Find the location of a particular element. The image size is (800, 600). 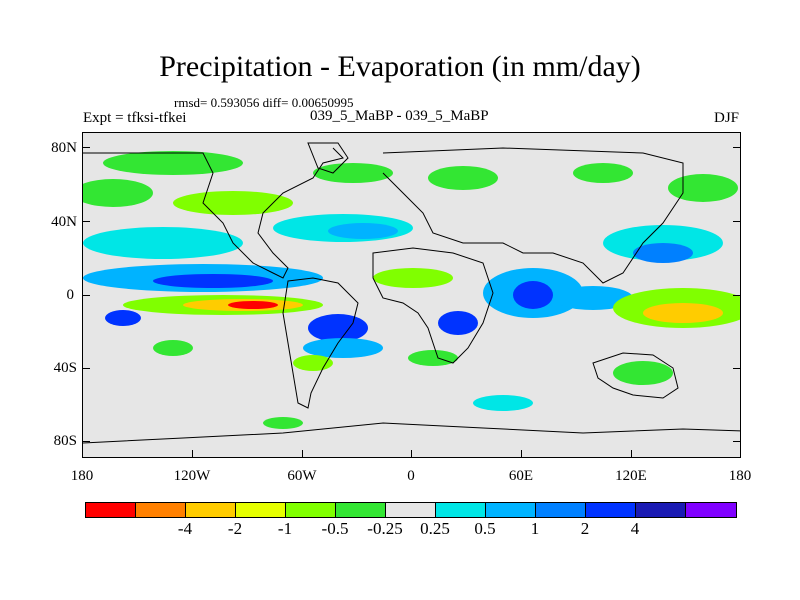

stats-subtitle: rmsd= 0.593056 diff= 0.00650995 is located at coordinates (264, 102).